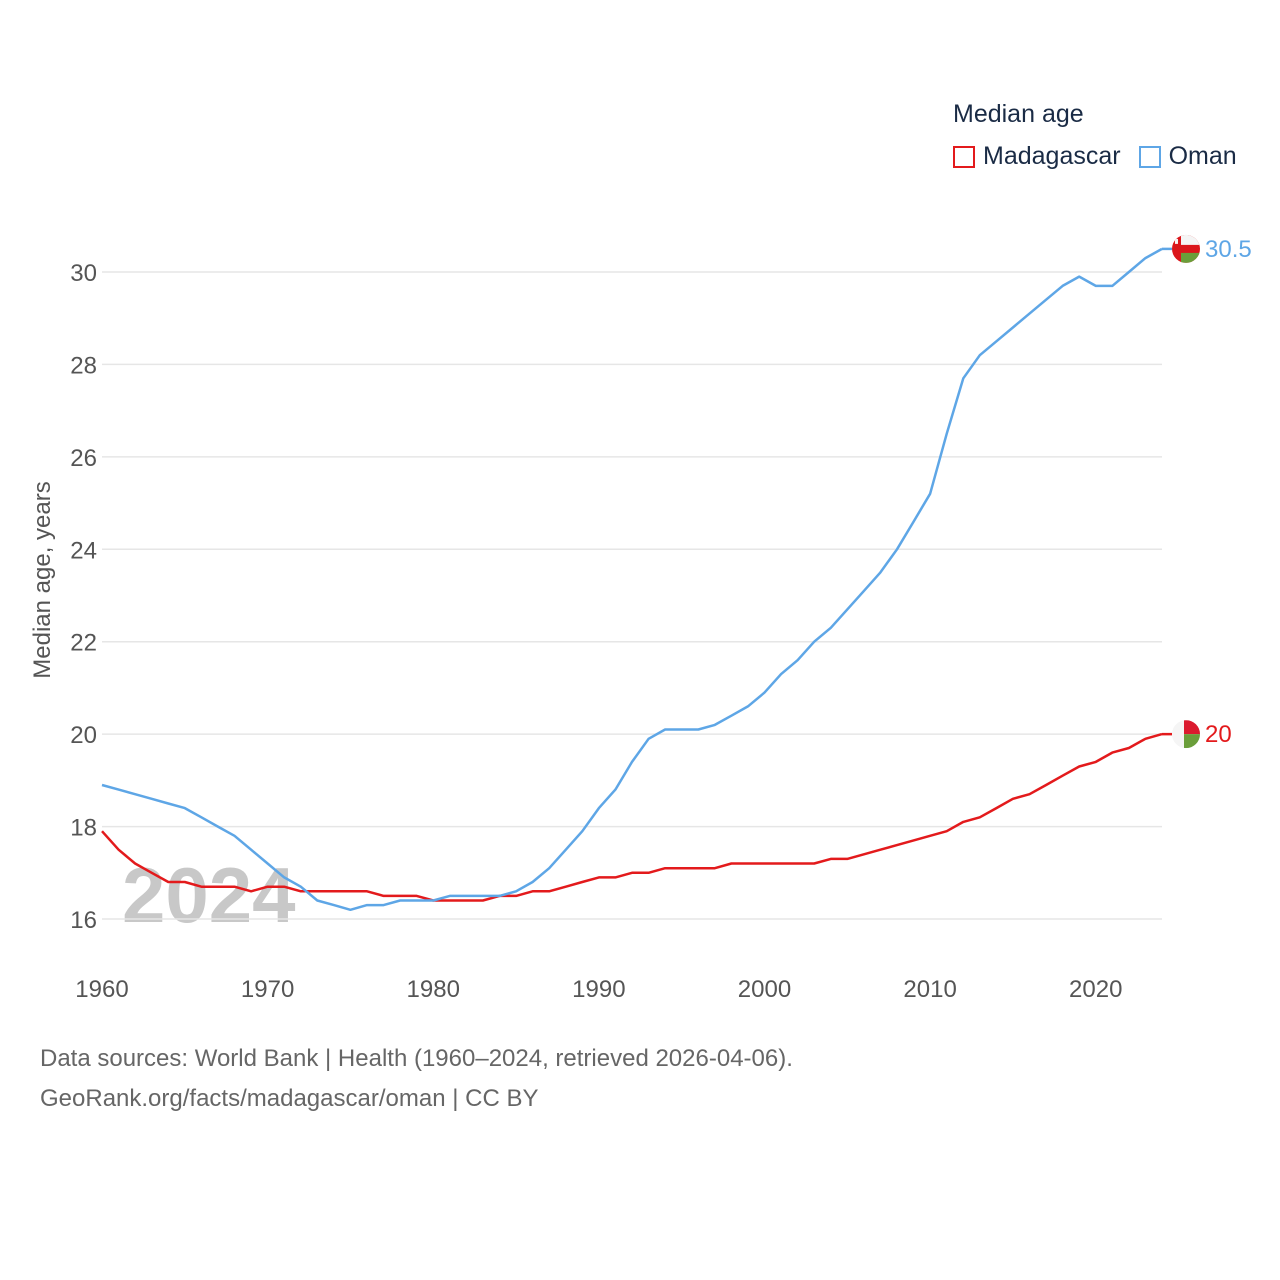  I want to click on y-tick-label-30: 30, so click(83, 273).